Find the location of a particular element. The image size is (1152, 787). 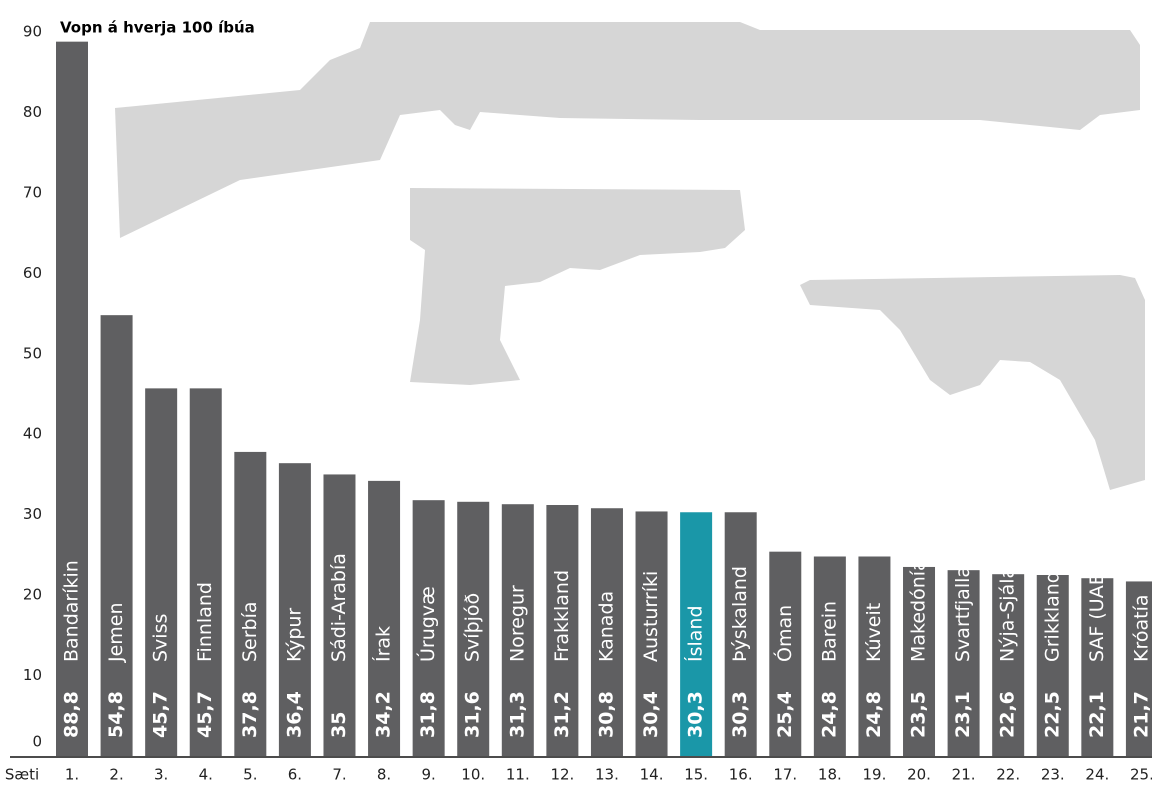

value-label: 88,8 is located at coordinates (72, 714).